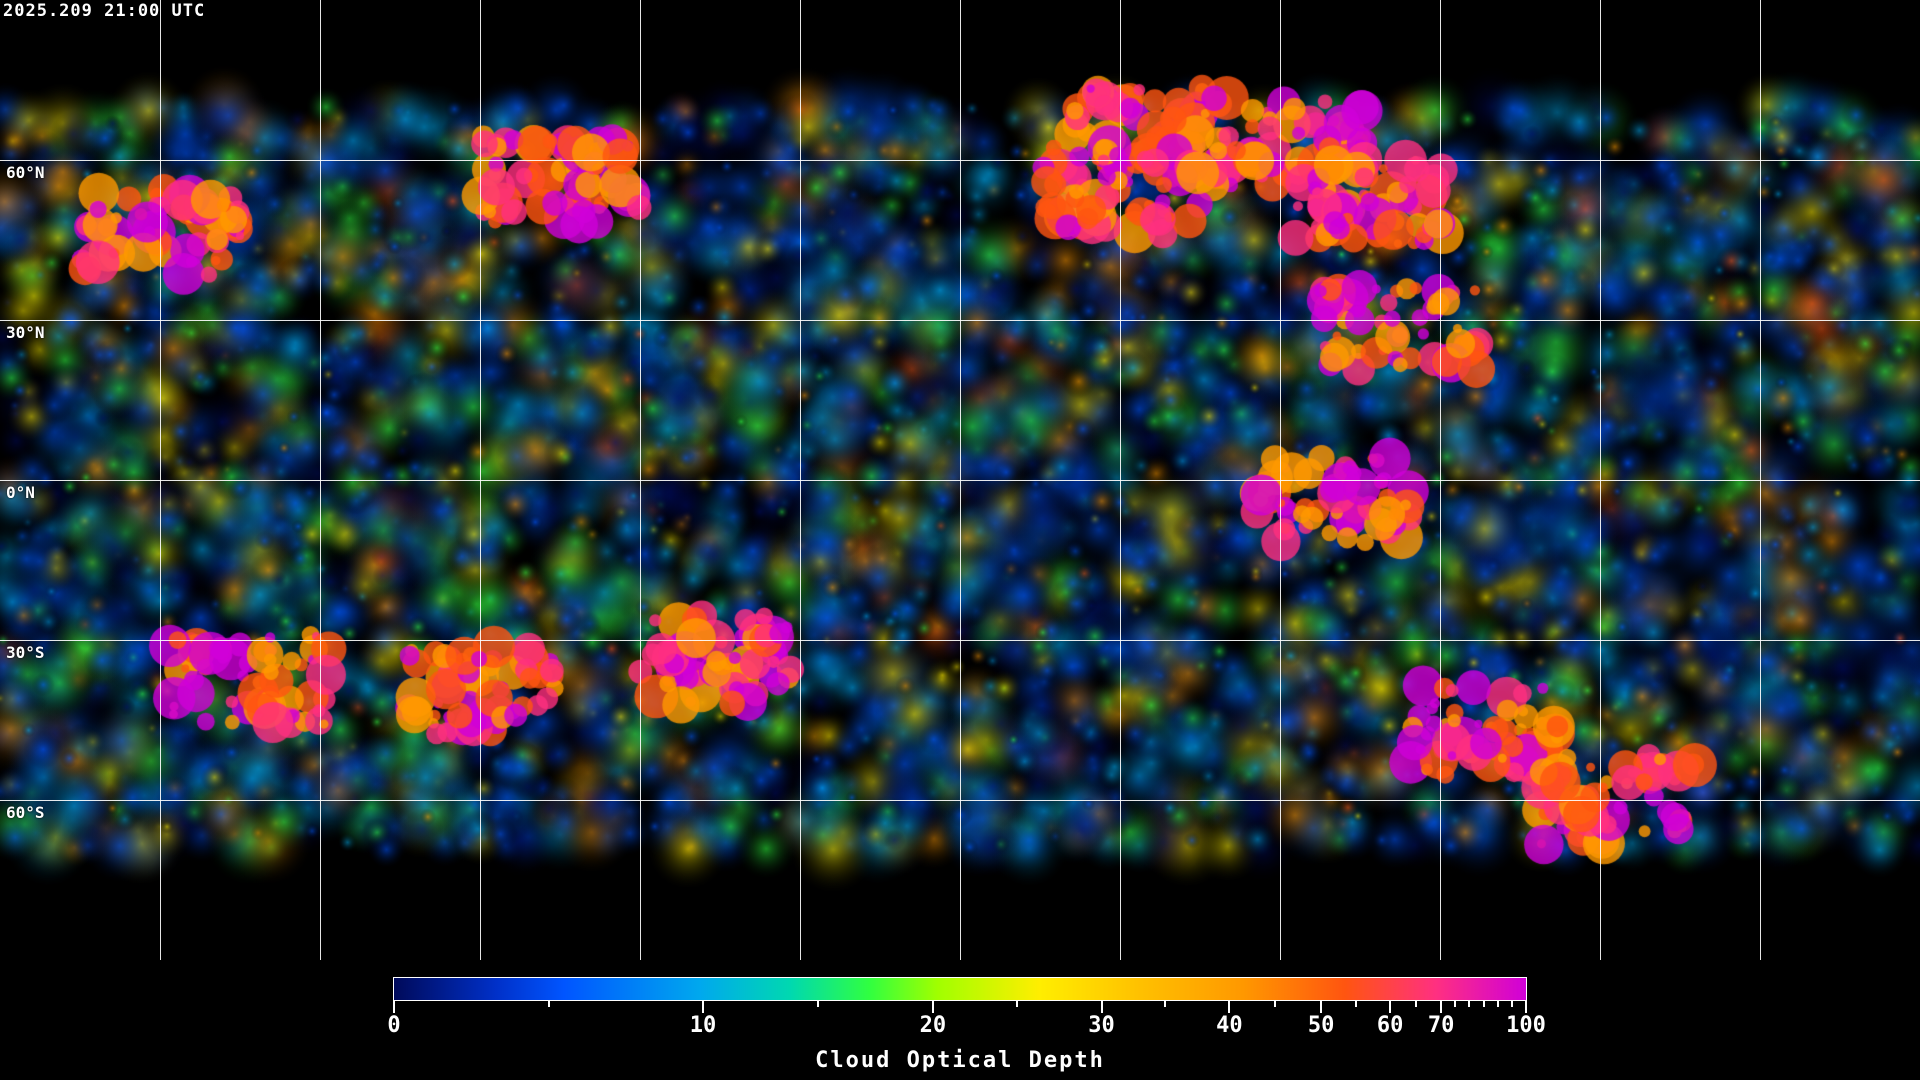 Image resolution: width=1920 pixels, height=1080 pixels. Describe the element at coordinates (960, 989) in the screenshot. I see `colorbar` at that location.